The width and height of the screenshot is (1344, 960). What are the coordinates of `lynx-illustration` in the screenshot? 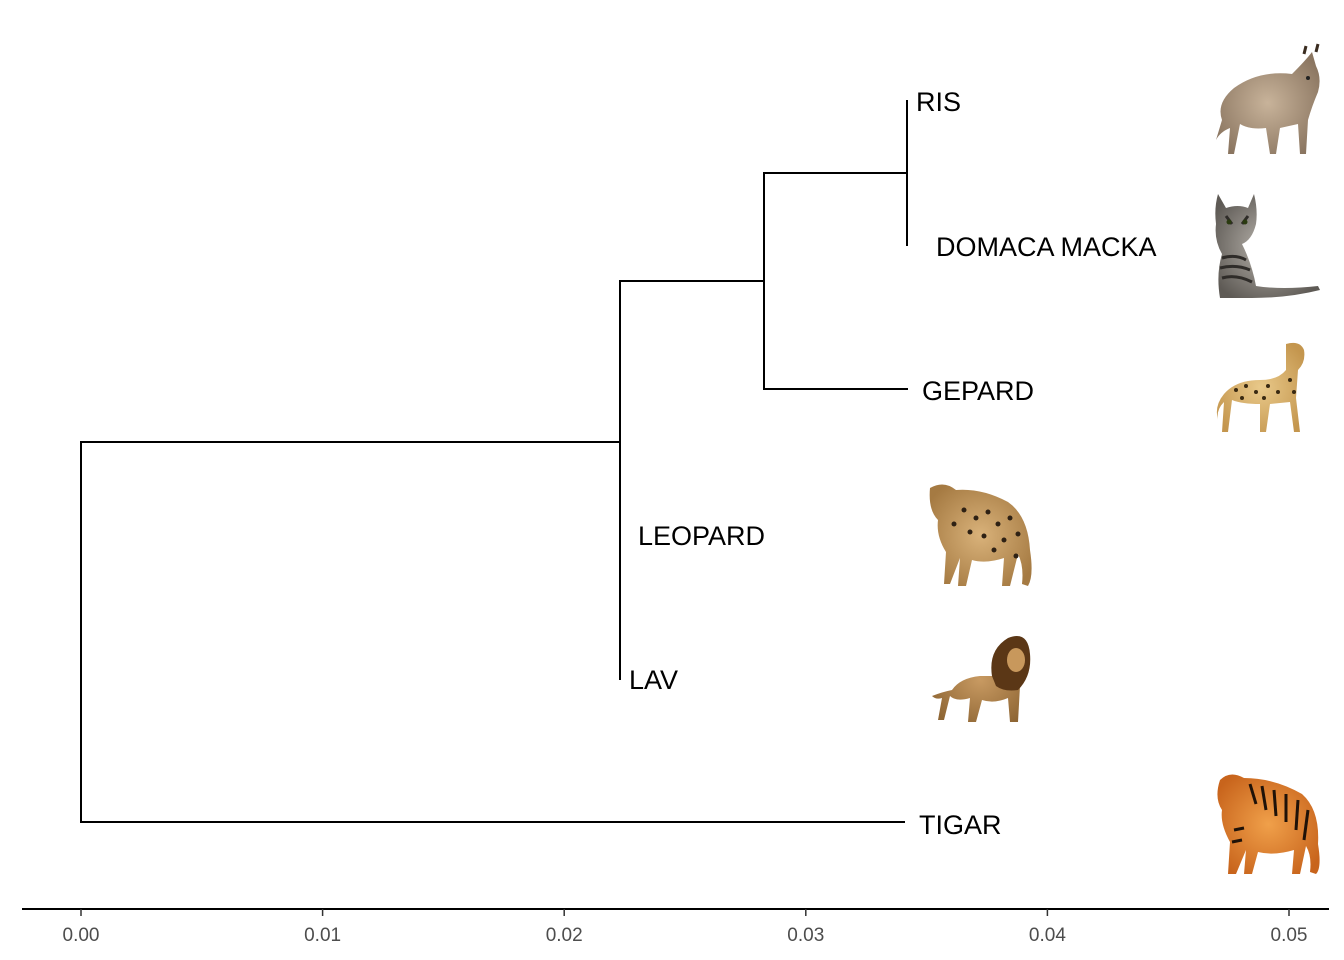 It's located at (1268, 98).